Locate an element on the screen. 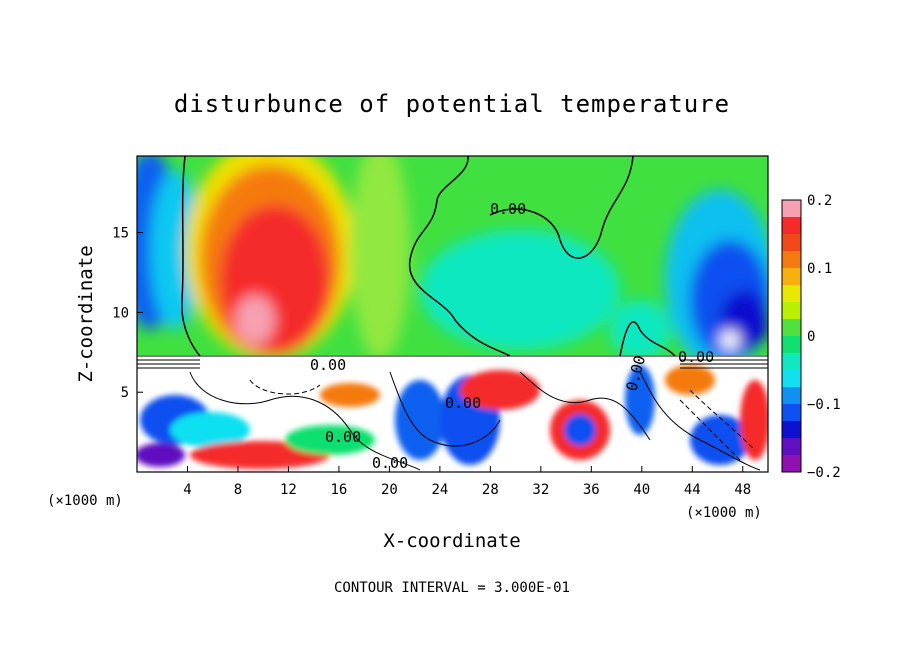  colorbar-ticks: 0.2 0.1 0 −0.1 −0.2 is located at coordinates (824, 337).